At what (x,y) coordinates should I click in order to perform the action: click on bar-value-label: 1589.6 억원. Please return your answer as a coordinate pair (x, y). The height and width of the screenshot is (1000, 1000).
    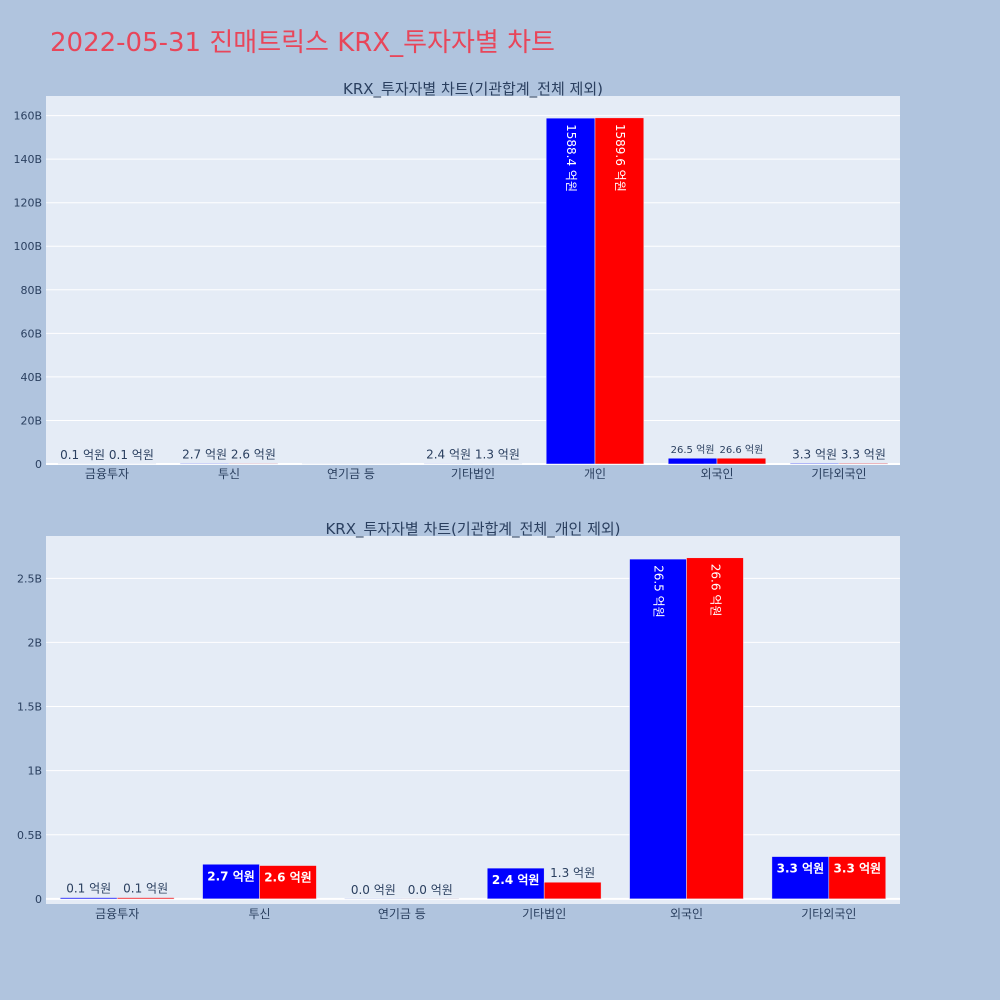
    Looking at the image, I should click on (620, 158).